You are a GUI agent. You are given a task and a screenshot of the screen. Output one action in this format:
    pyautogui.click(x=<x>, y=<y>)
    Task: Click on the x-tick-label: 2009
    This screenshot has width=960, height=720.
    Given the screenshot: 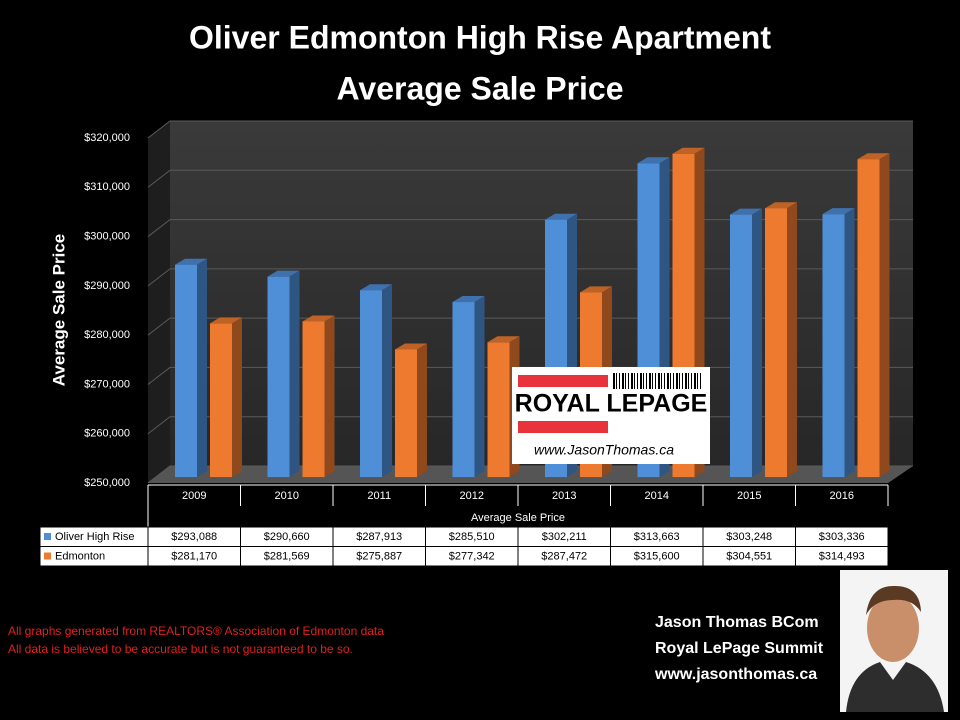 What is the action you would take?
    pyautogui.click(x=194, y=496)
    